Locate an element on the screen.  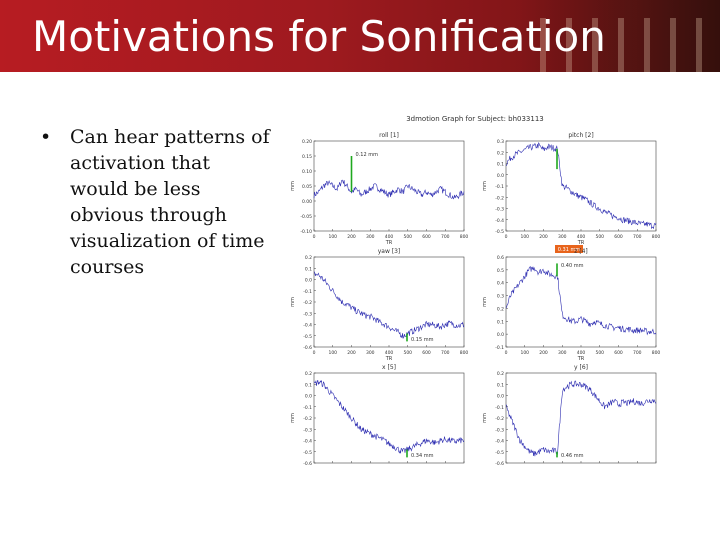
motion-trace-p1 is located at coordinates (581, 186).